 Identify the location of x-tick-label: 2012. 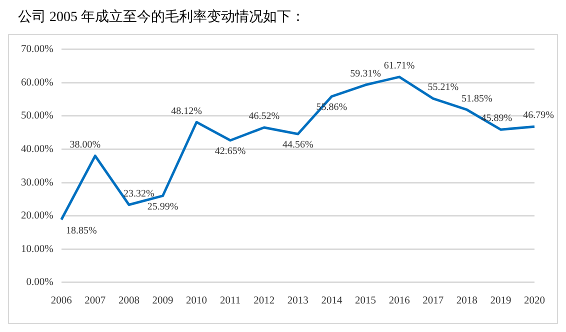
(264, 300).